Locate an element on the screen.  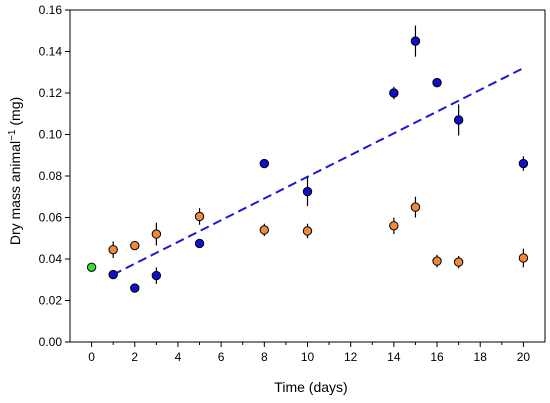
y-axis-label-main: Dry mass animal is located at coordinates (15, 193).